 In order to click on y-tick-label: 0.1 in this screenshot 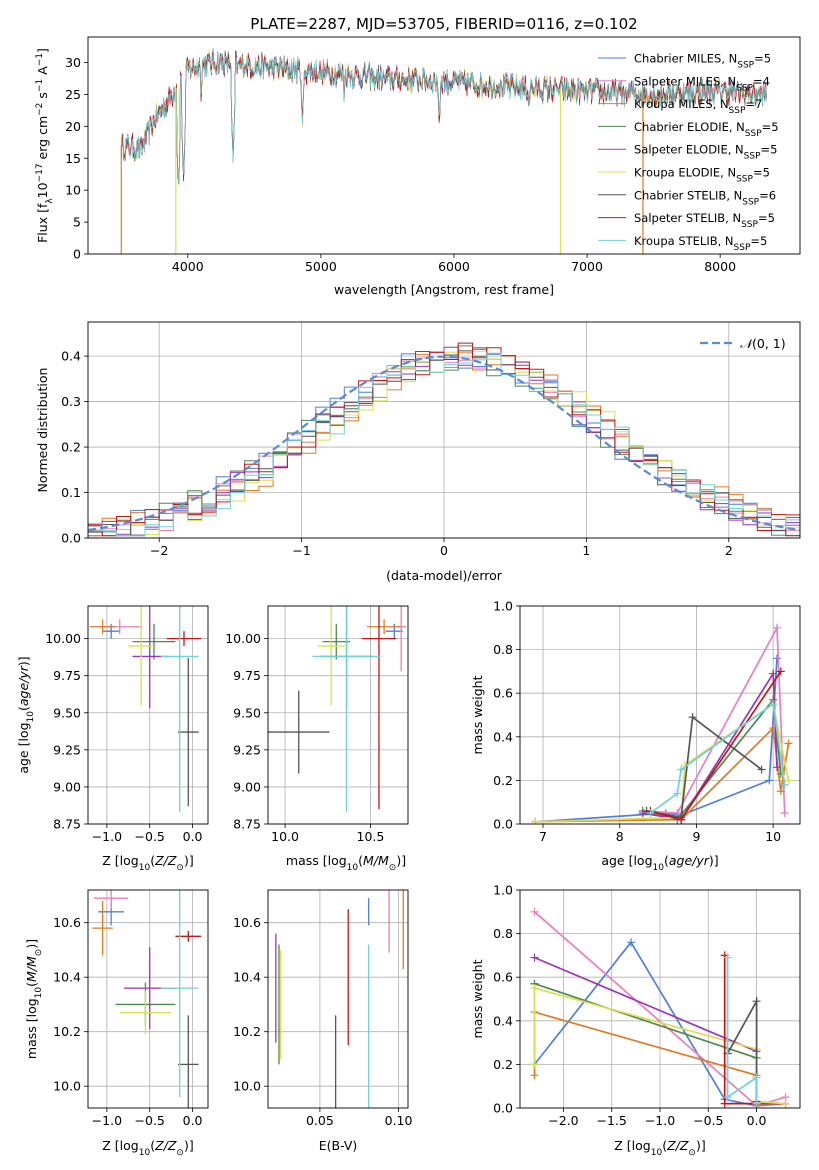, I will do `click(71, 492)`.